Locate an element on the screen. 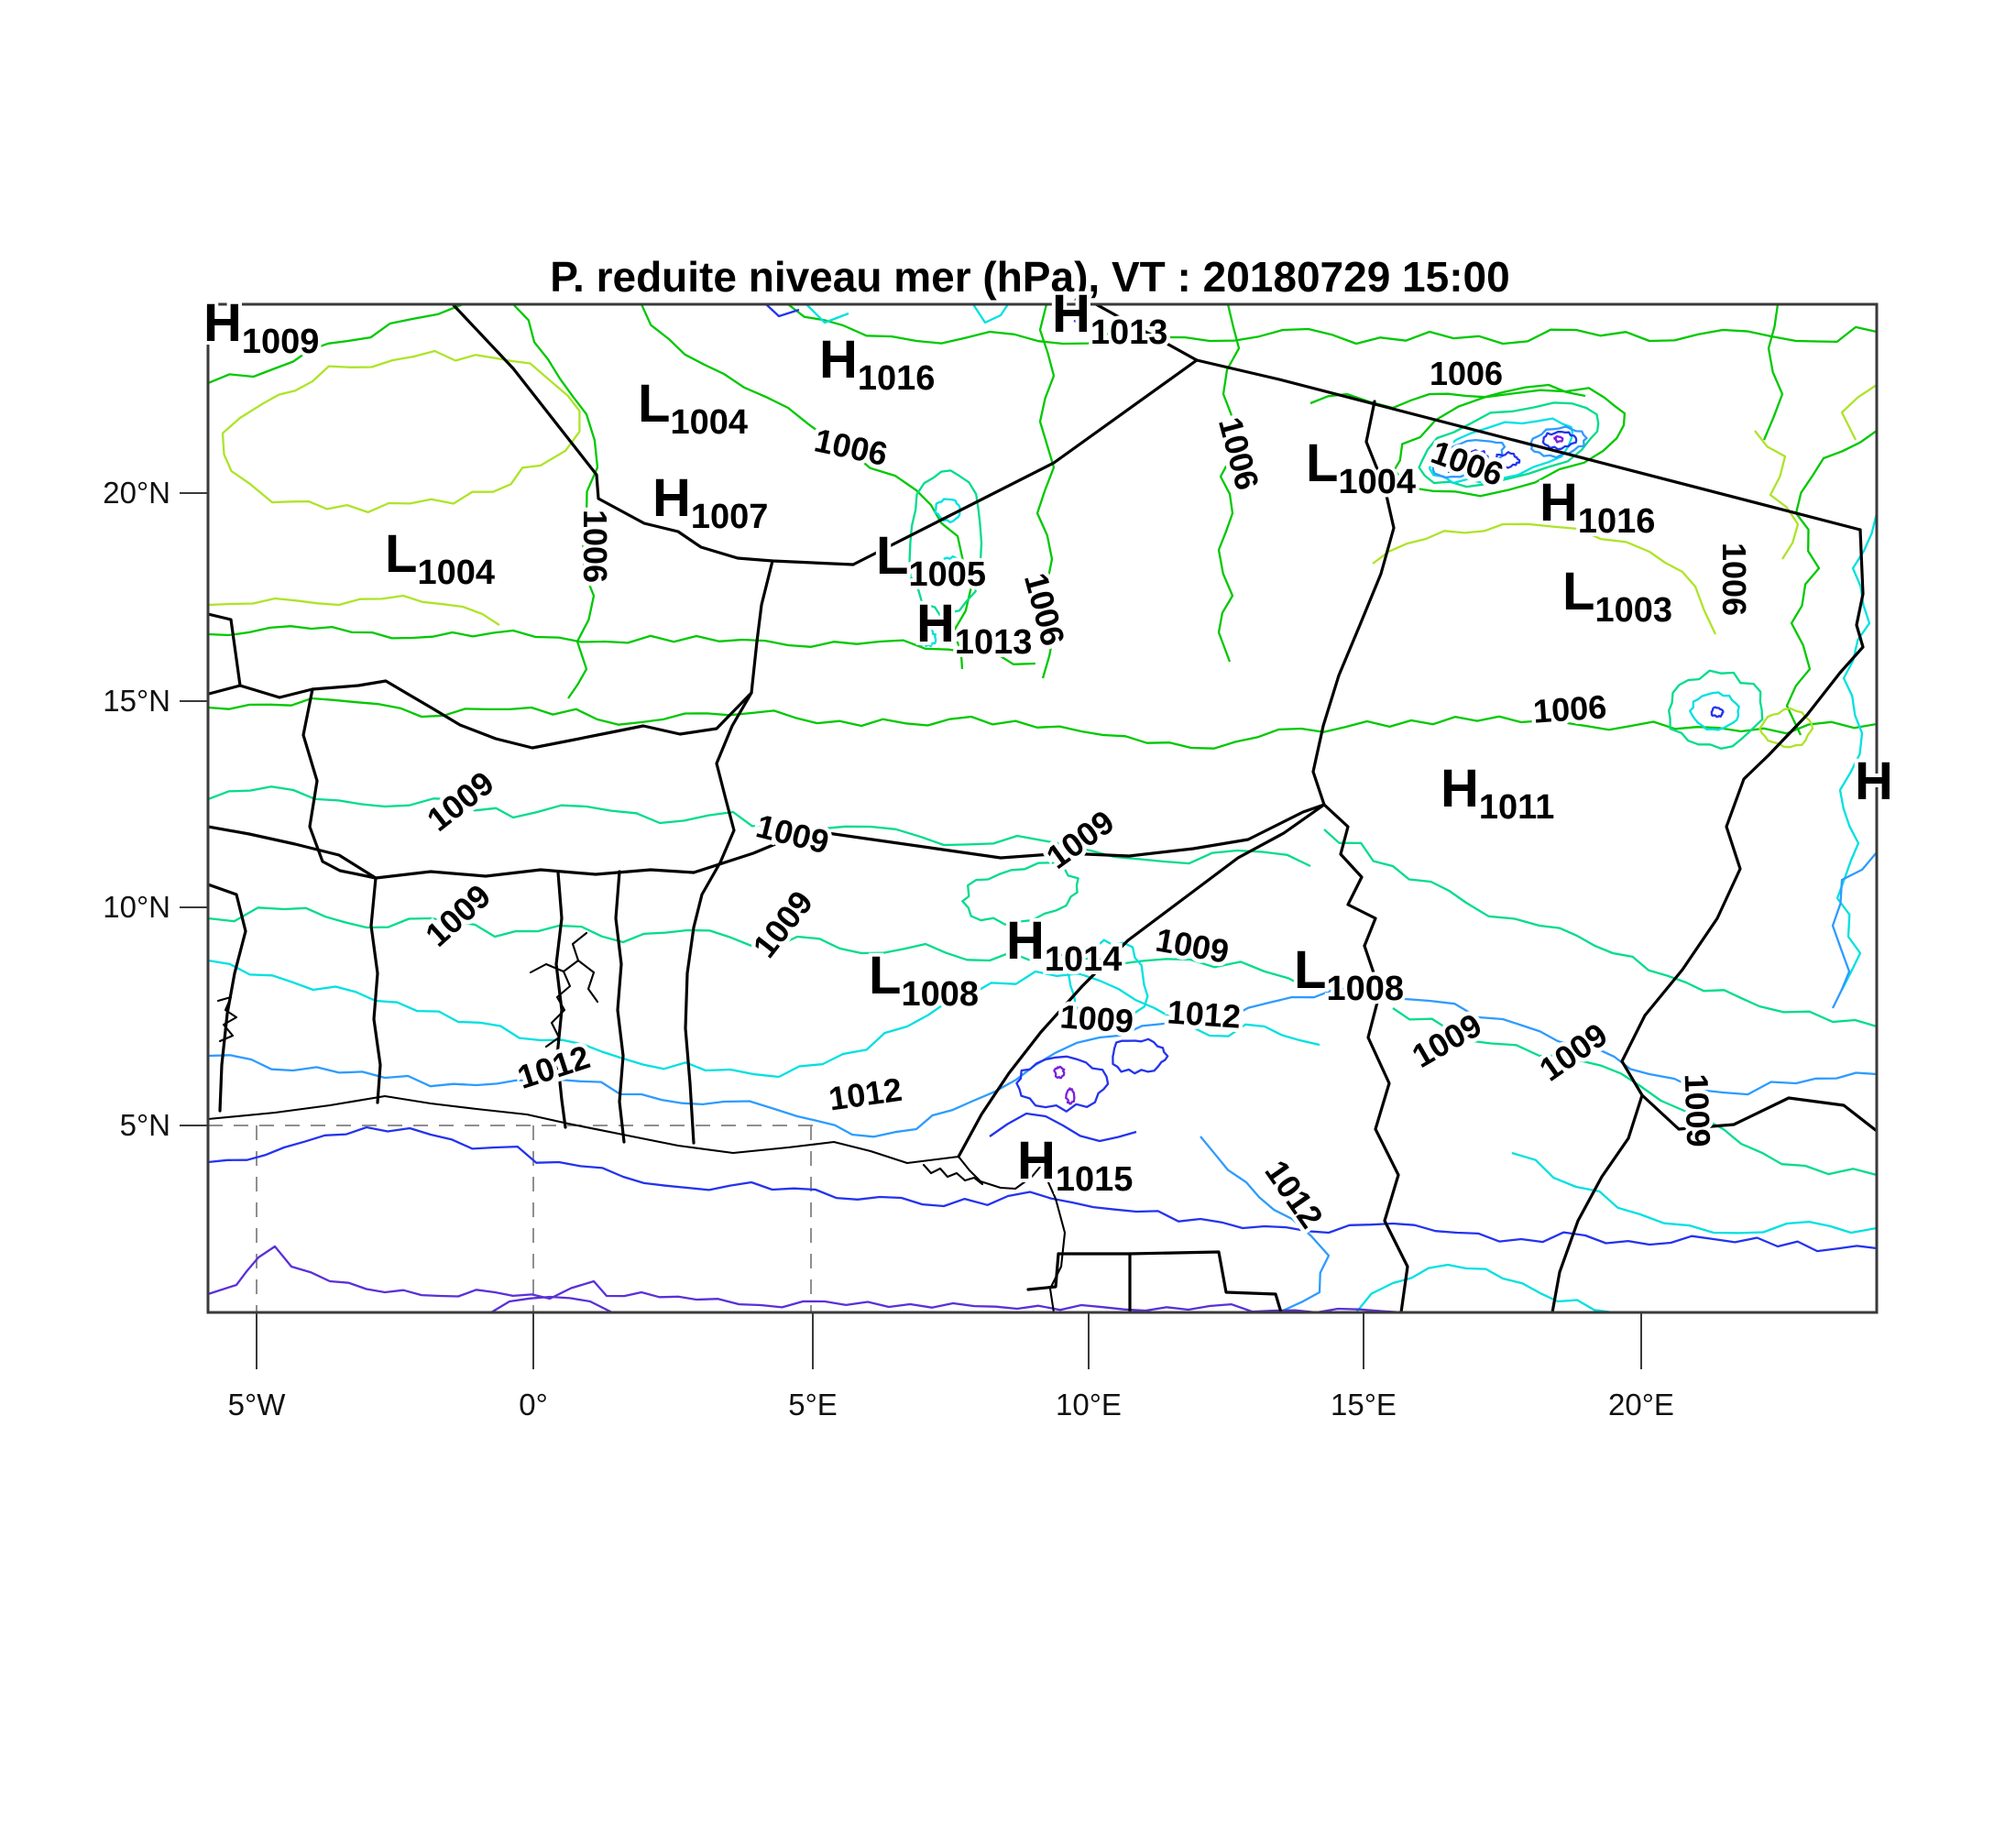 This screenshot has width=2016, height=1833. x-tick-label: 20°E is located at coordinates (1641, 1404).